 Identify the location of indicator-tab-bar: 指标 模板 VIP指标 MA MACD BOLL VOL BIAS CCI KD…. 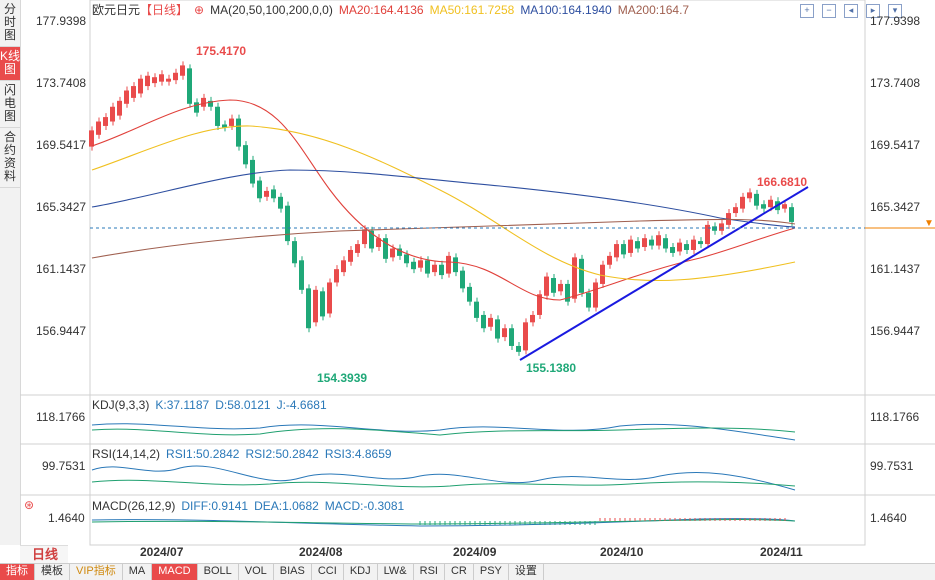
(467, 571).